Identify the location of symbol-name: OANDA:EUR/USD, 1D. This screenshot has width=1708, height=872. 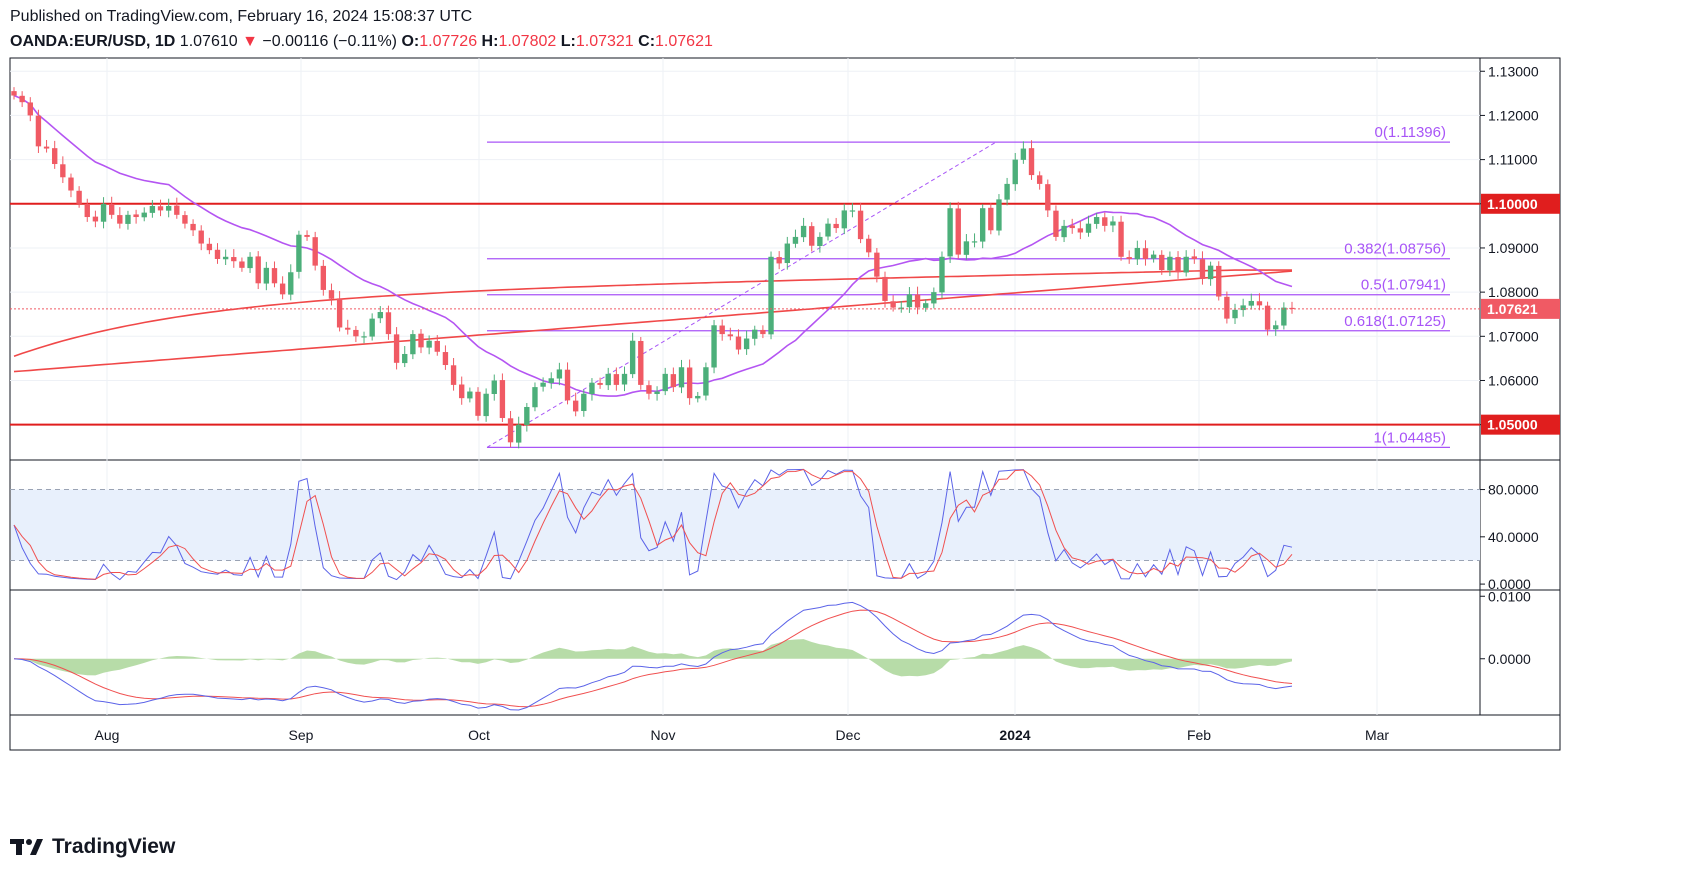
(93, 41).